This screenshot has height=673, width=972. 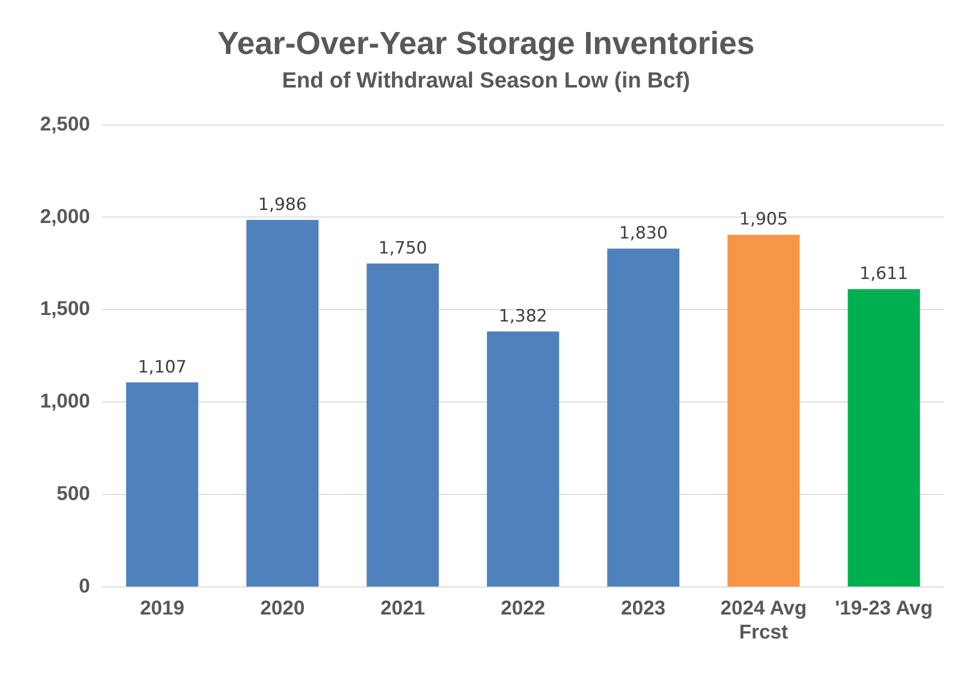 I want to click on x-tick-label: 2024 Avg Frcst, so click(x=763, y=621).